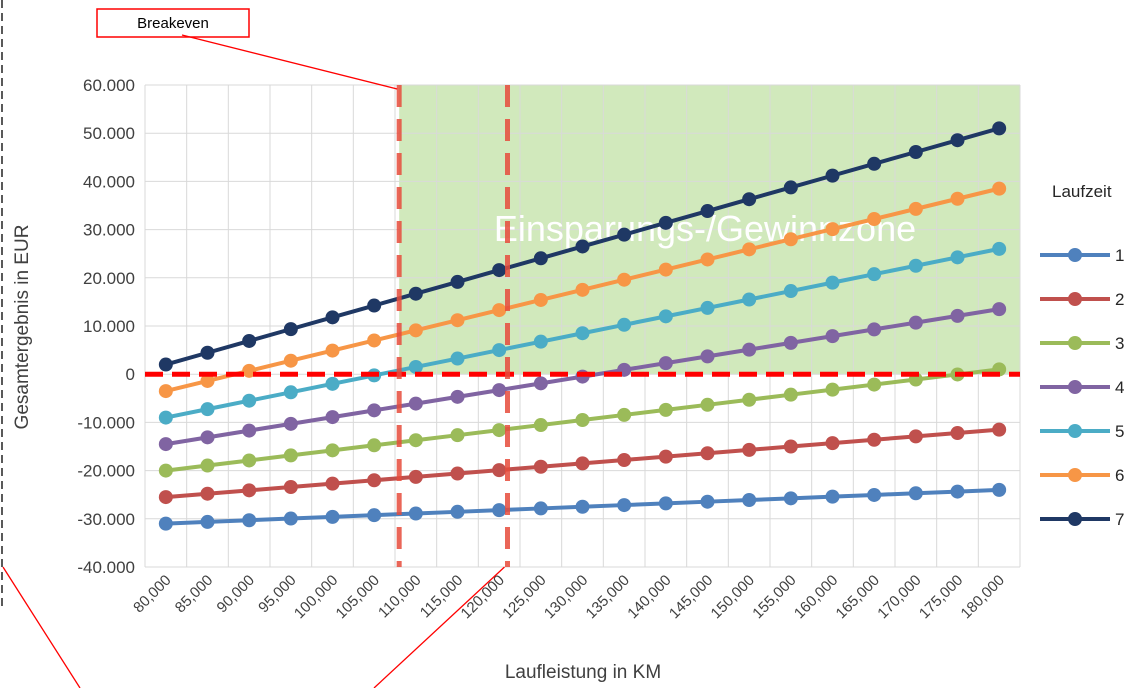  What do you see at coordinates (109, 181) in the screenshot?
I see `y-tick-label: 40.000` at bounding box center [109, 181].